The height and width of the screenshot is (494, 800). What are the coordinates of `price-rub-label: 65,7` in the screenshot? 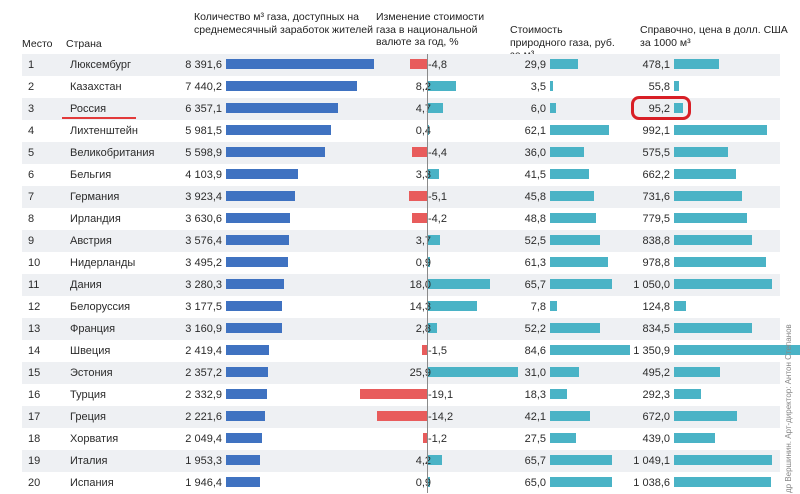 It's located at (535, 285).